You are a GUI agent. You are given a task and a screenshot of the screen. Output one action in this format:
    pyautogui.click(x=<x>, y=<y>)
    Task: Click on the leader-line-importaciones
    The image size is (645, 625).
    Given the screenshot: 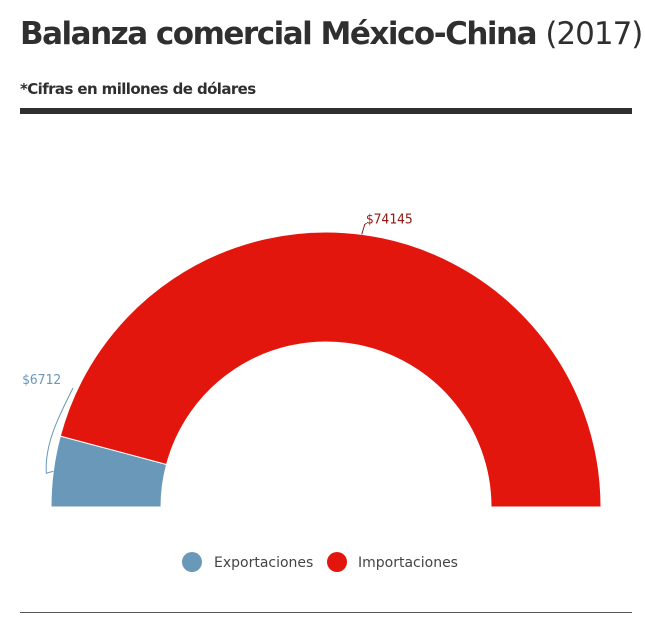 What is the action you would take?
    pyautogui.click(x=364, y=228)
    